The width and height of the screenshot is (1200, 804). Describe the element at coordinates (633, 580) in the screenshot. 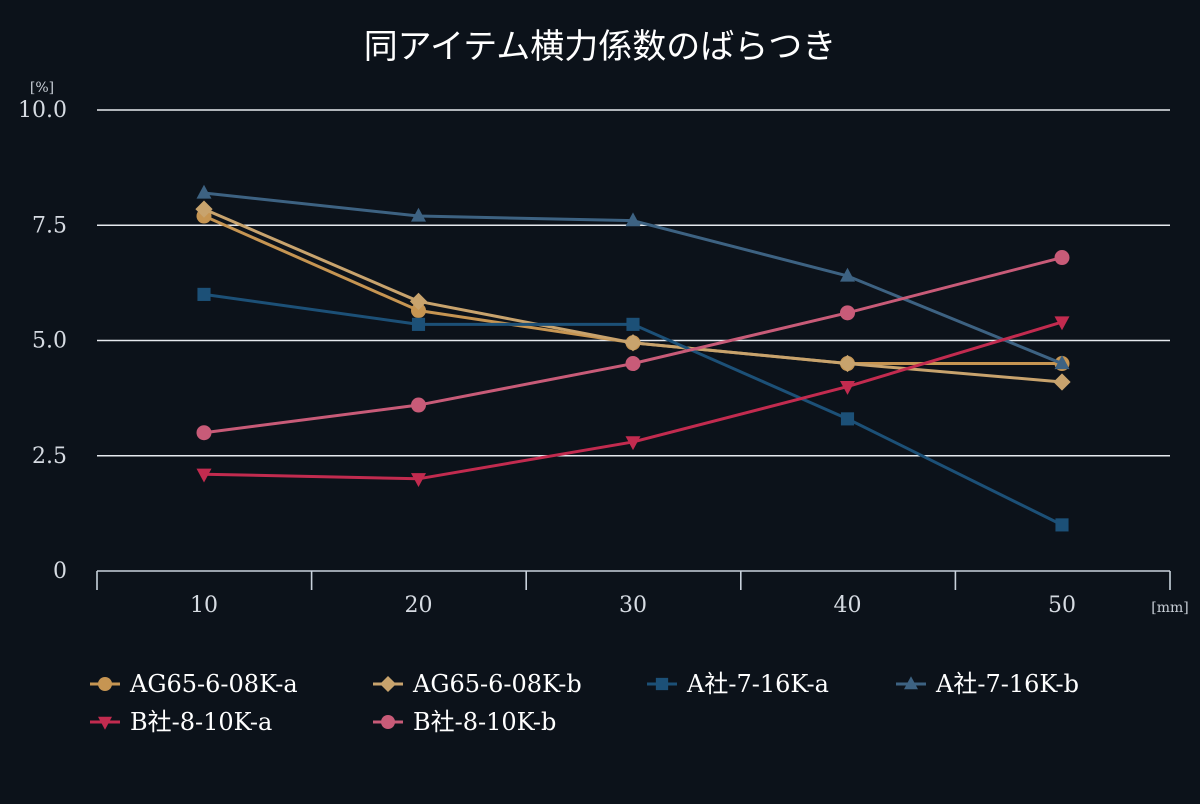

I see `x-axis` at that location.